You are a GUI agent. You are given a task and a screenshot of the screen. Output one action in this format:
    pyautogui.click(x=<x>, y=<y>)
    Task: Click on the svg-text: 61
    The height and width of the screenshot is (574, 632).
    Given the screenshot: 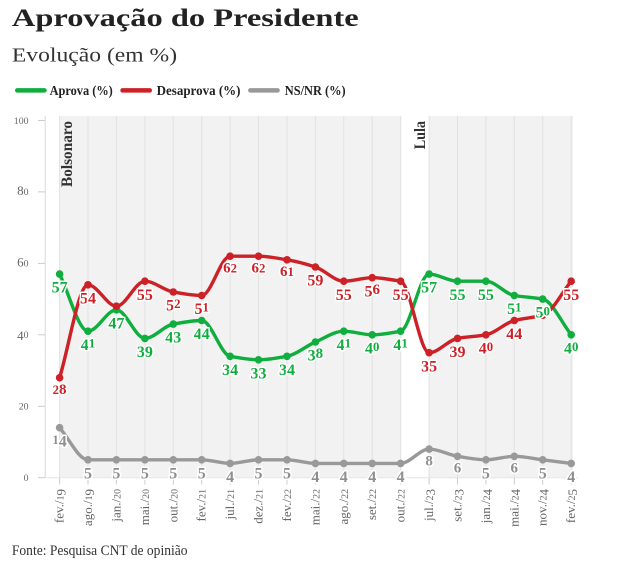 What is the action you would take?
    pyautogui.click(x=287, y=272)
    